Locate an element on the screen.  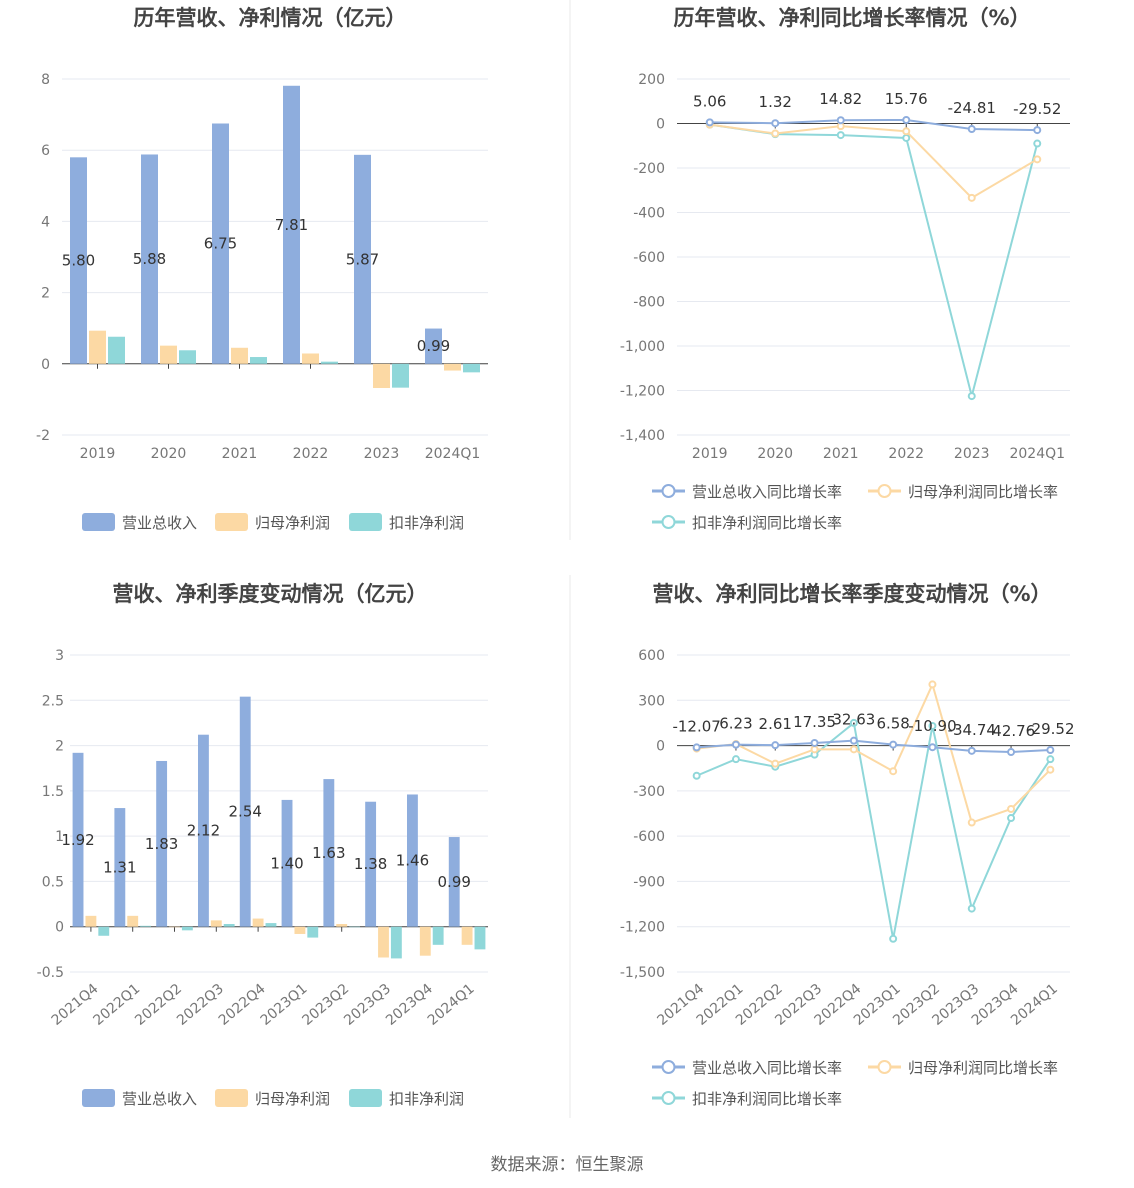
x-tick-label: 2022 is located at coordinates (906, 454).